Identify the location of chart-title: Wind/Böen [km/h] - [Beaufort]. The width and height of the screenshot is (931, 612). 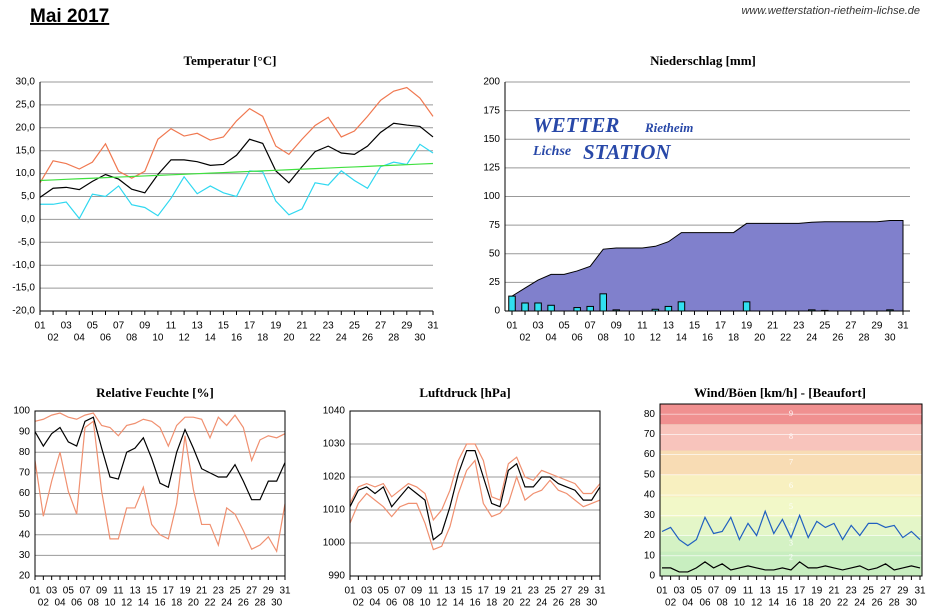
(780, 392).